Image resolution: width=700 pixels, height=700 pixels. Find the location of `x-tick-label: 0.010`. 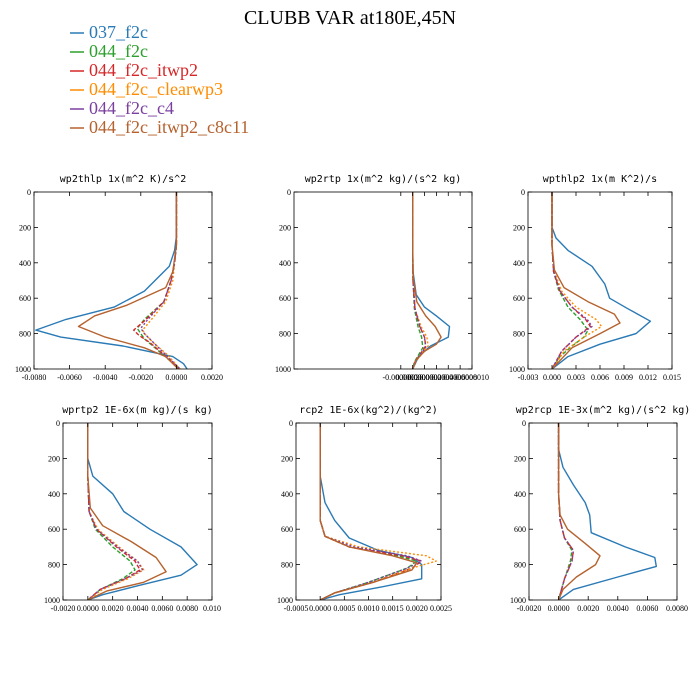

x-tick-label: 0.010 is located at coordinates (212, 608).